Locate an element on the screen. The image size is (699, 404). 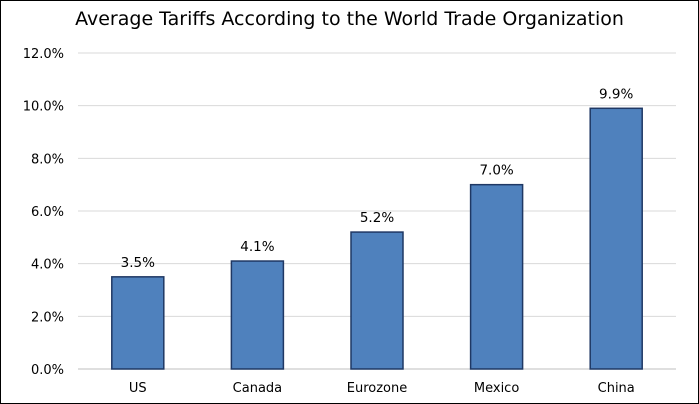
y-tick-label: 10.0% is located at coordinates (43, 107).